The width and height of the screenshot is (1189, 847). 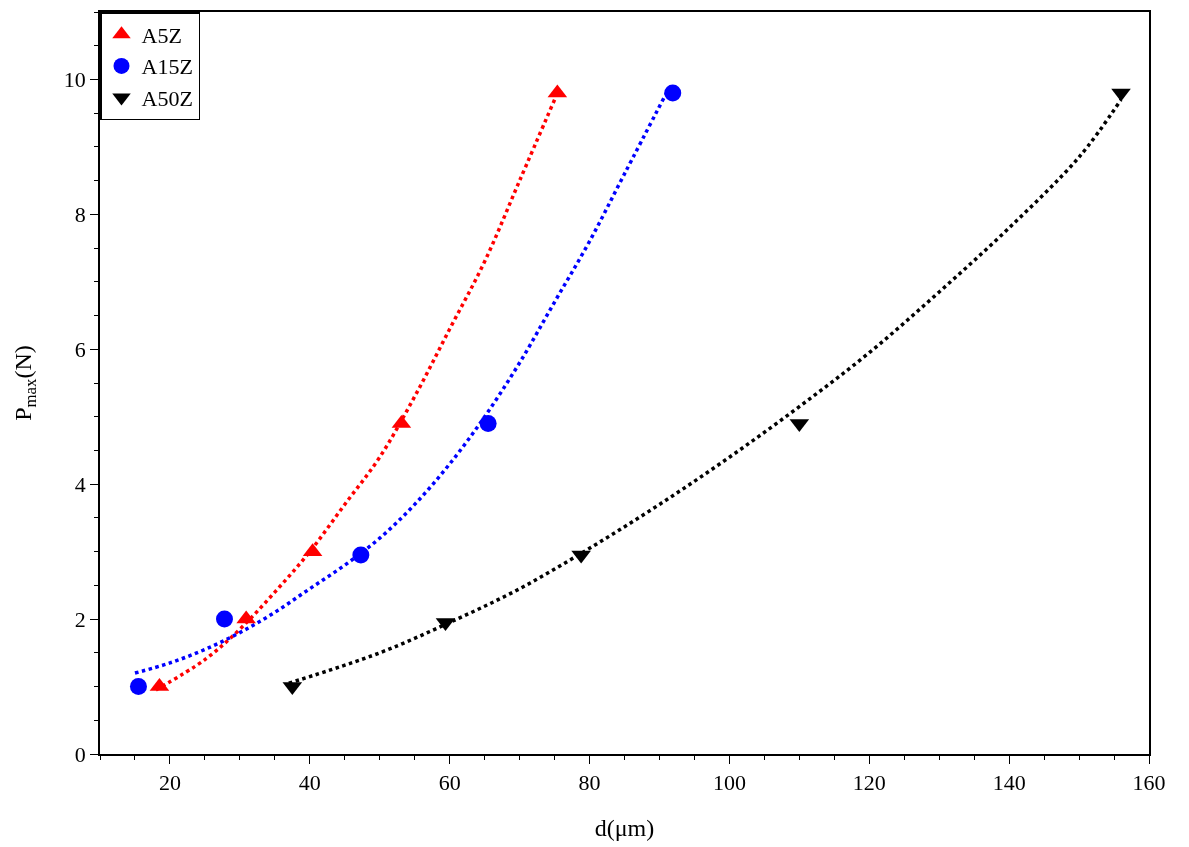 What do you see at coordinates (169, 783) in the screenshot?
I see `x-tick-label: 20` at bounding box center [169, 783].